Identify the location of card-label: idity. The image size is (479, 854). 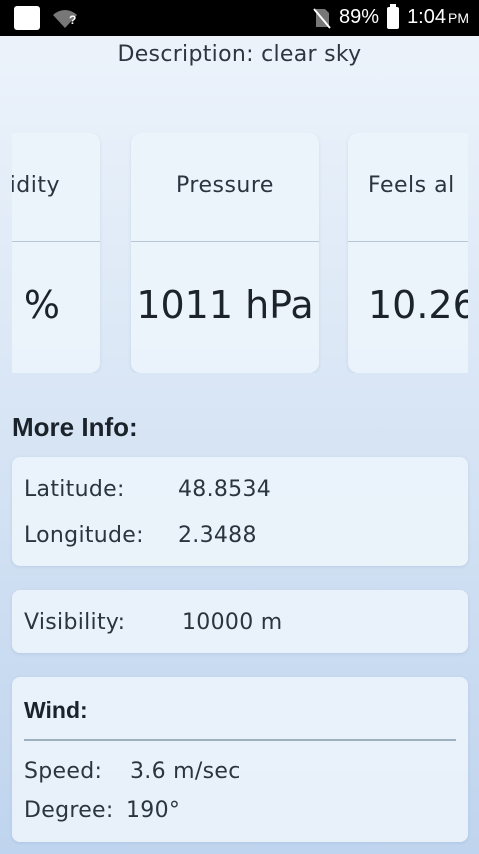
(36, 185).